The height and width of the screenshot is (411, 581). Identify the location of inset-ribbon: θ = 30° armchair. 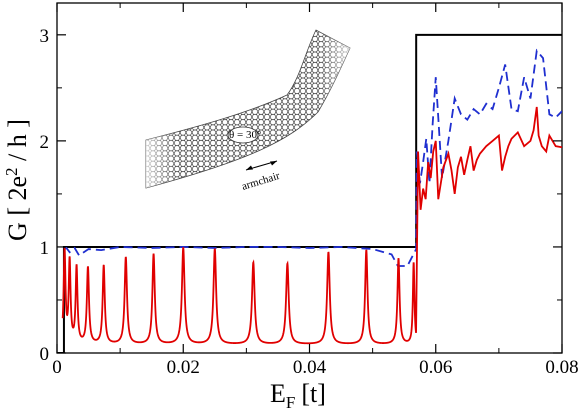
(248, 111).